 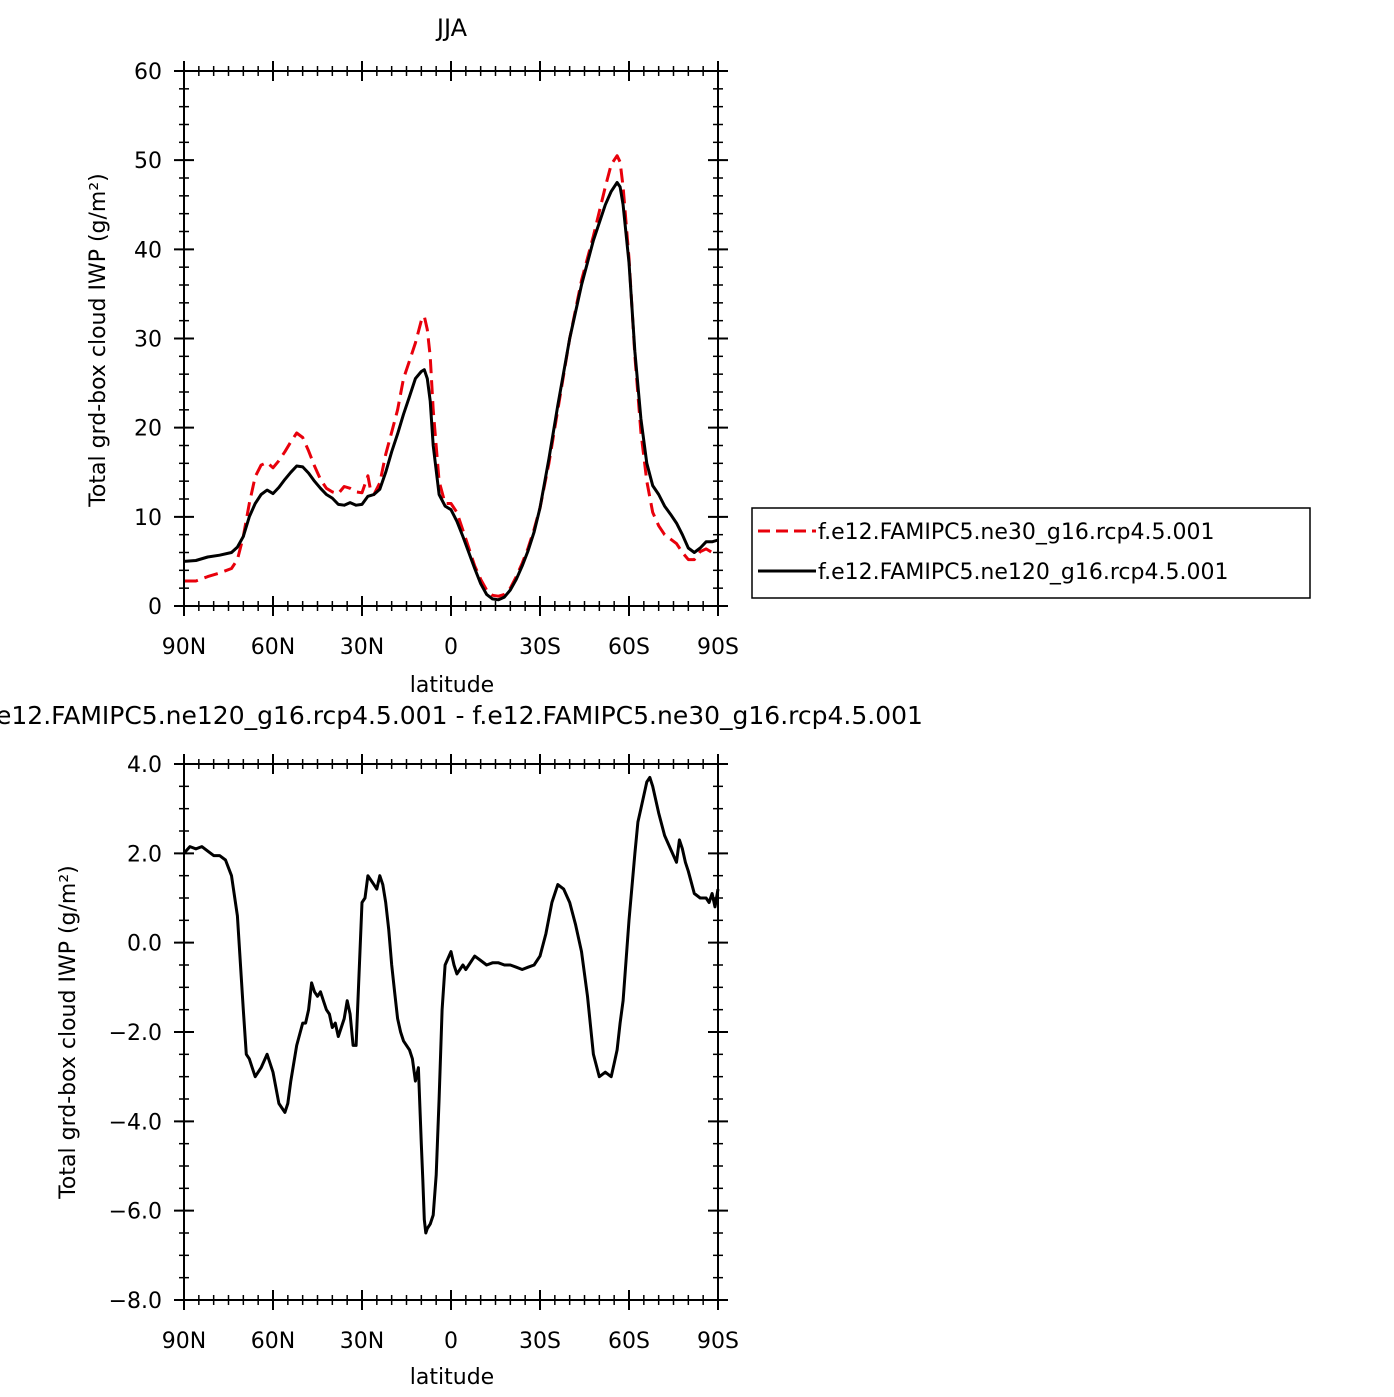 I want to click on y-tick-label: 40, so click(x=148, y=250).